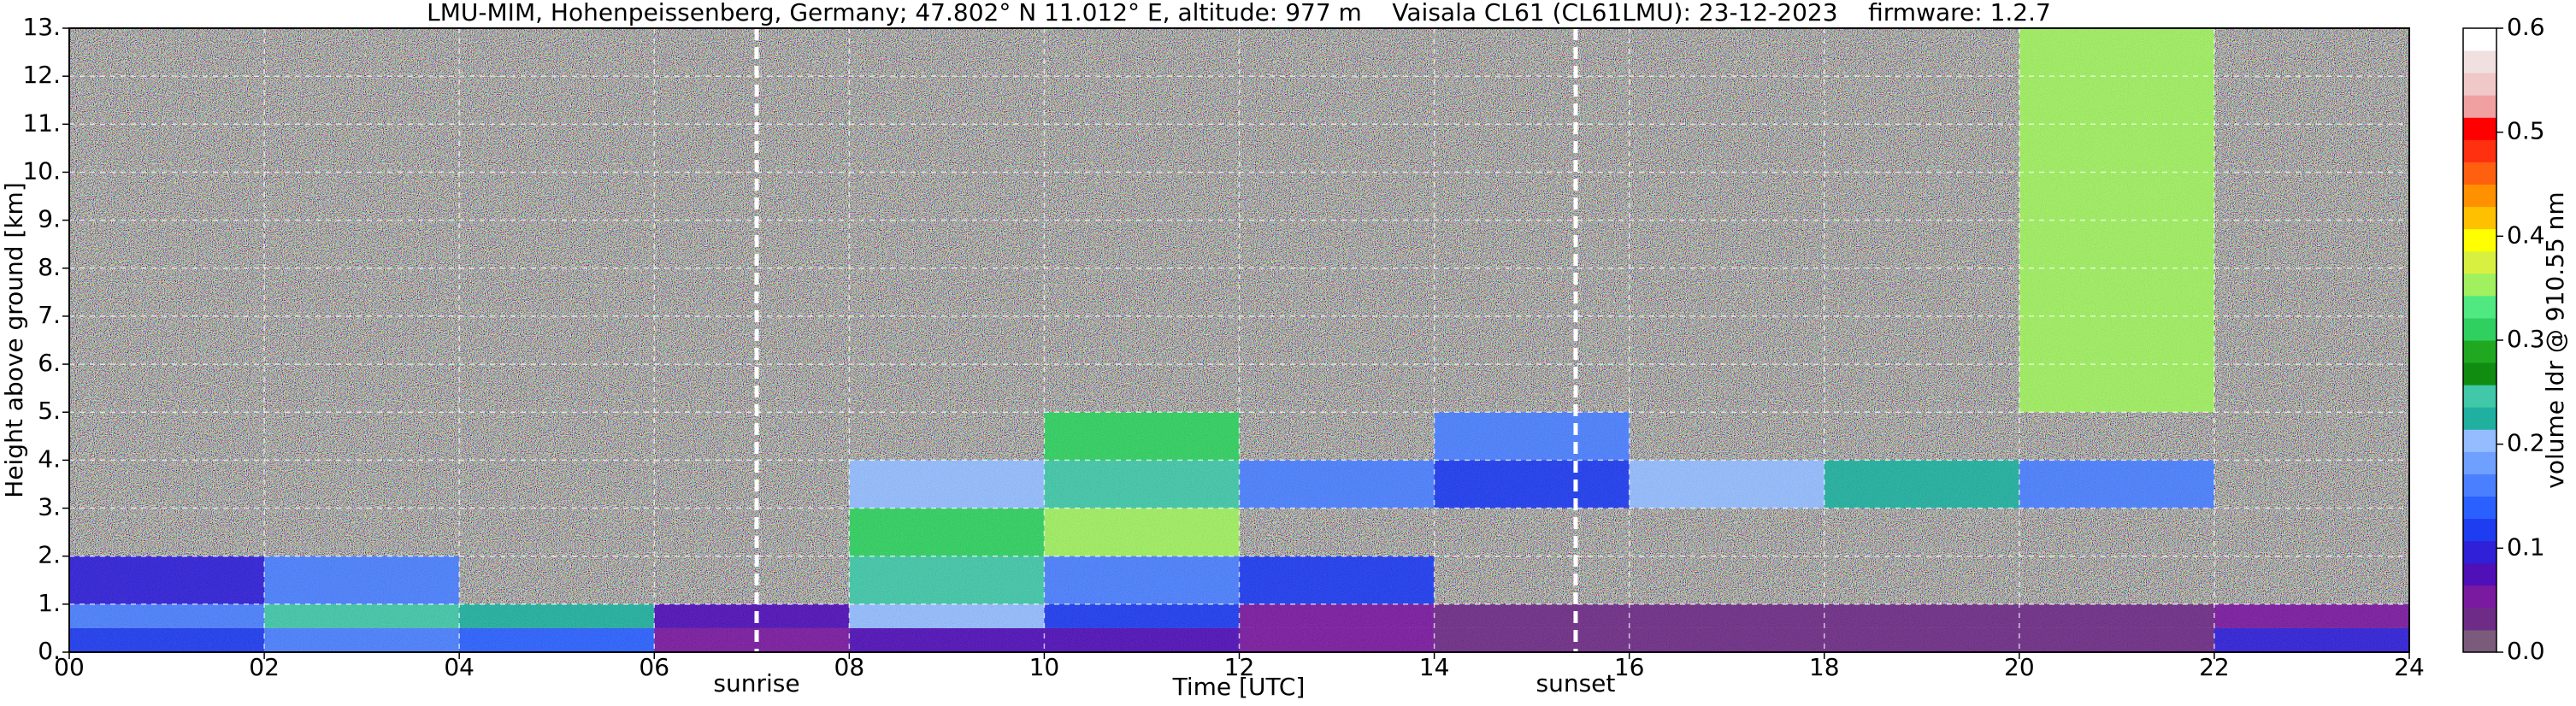 Image resolution: width=2576 pixels, height=706 pixels. I want to click on x-tick-label: 18, so click(1825, 667).